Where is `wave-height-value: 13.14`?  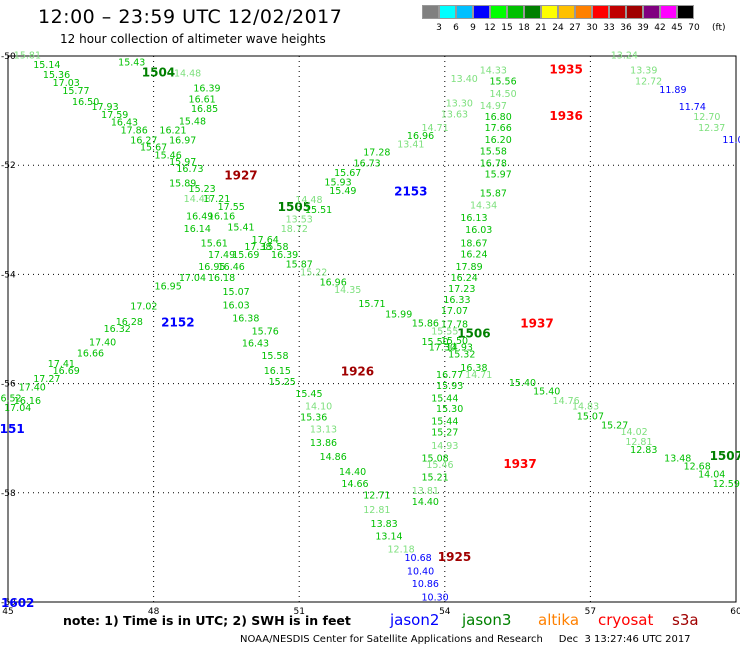
wave-height-value: 13.14 is located at coordinates (388, 536).